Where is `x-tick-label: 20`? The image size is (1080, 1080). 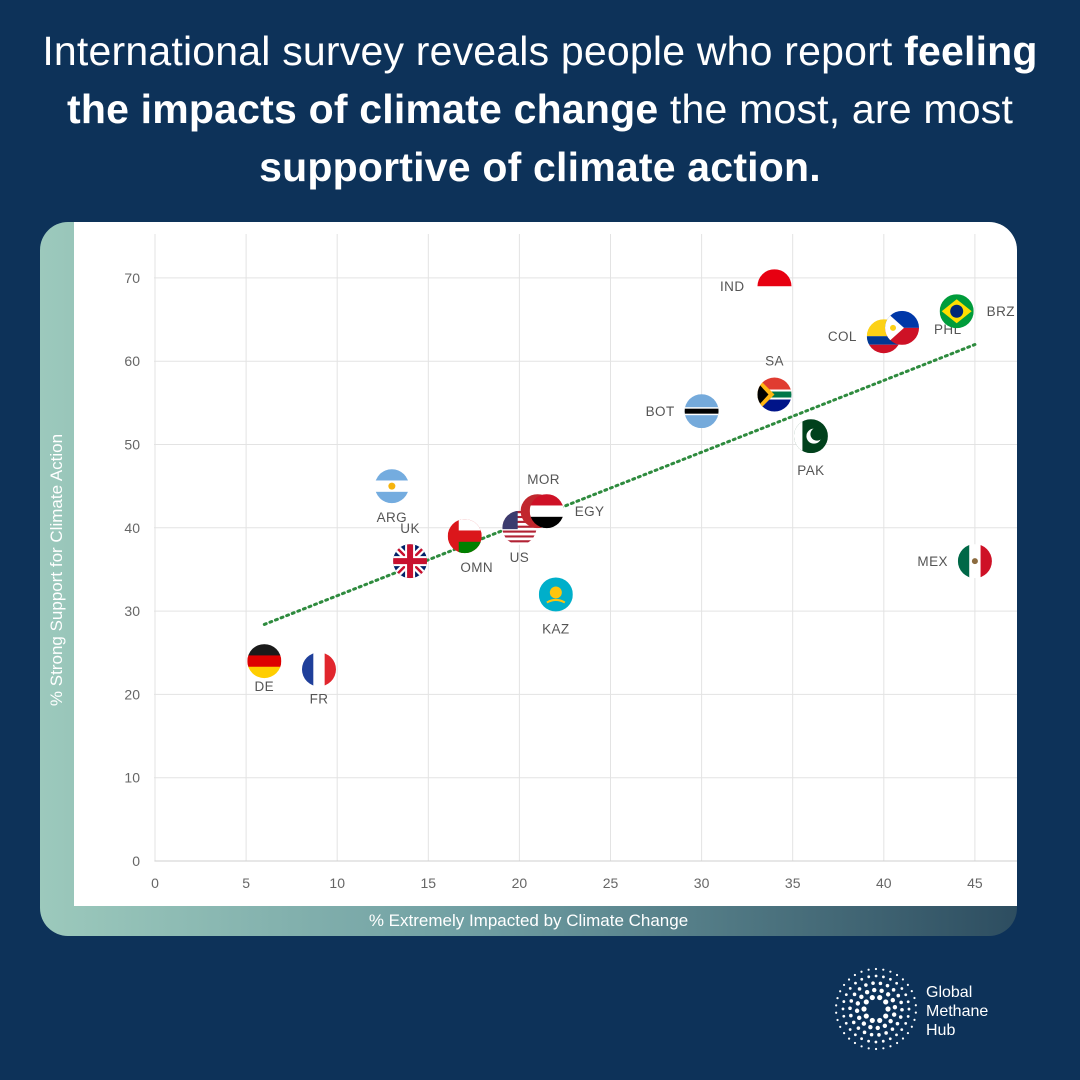
x-tick-label: 20 is located at coordinates (520, 883).